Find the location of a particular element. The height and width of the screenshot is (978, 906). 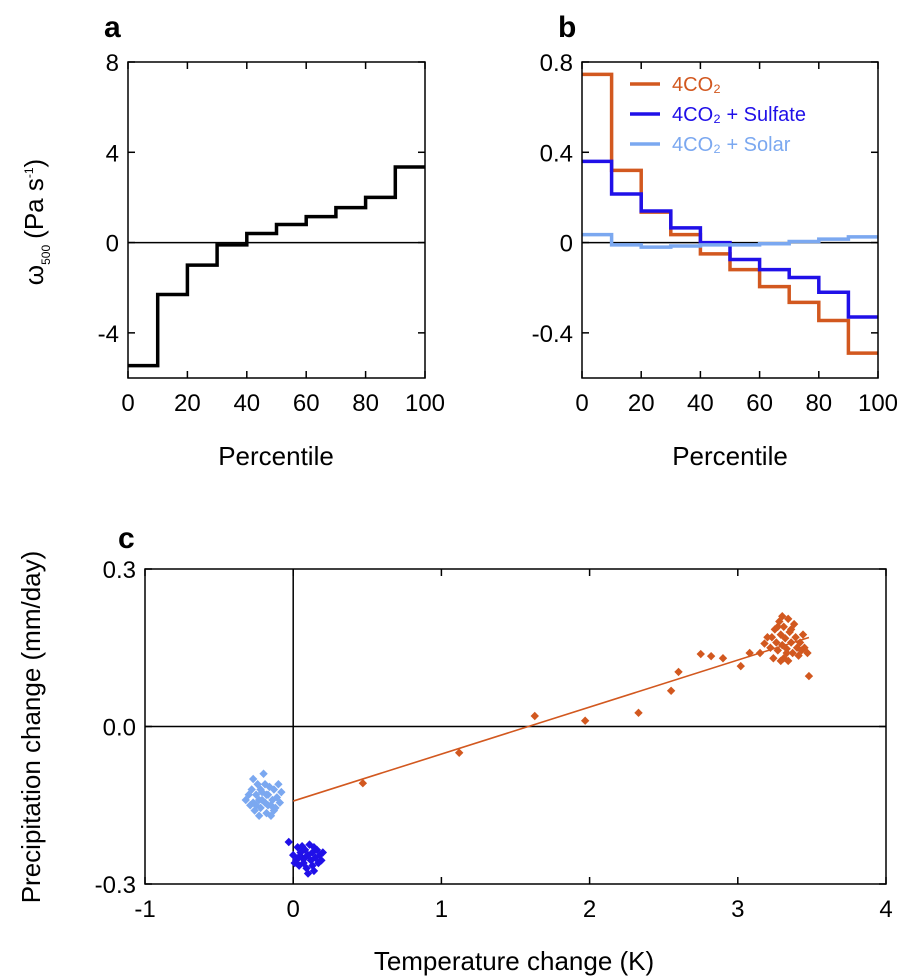

legend-label-sulfate: 4CO₂ + Sulfate is located at coordinates (739, 115).